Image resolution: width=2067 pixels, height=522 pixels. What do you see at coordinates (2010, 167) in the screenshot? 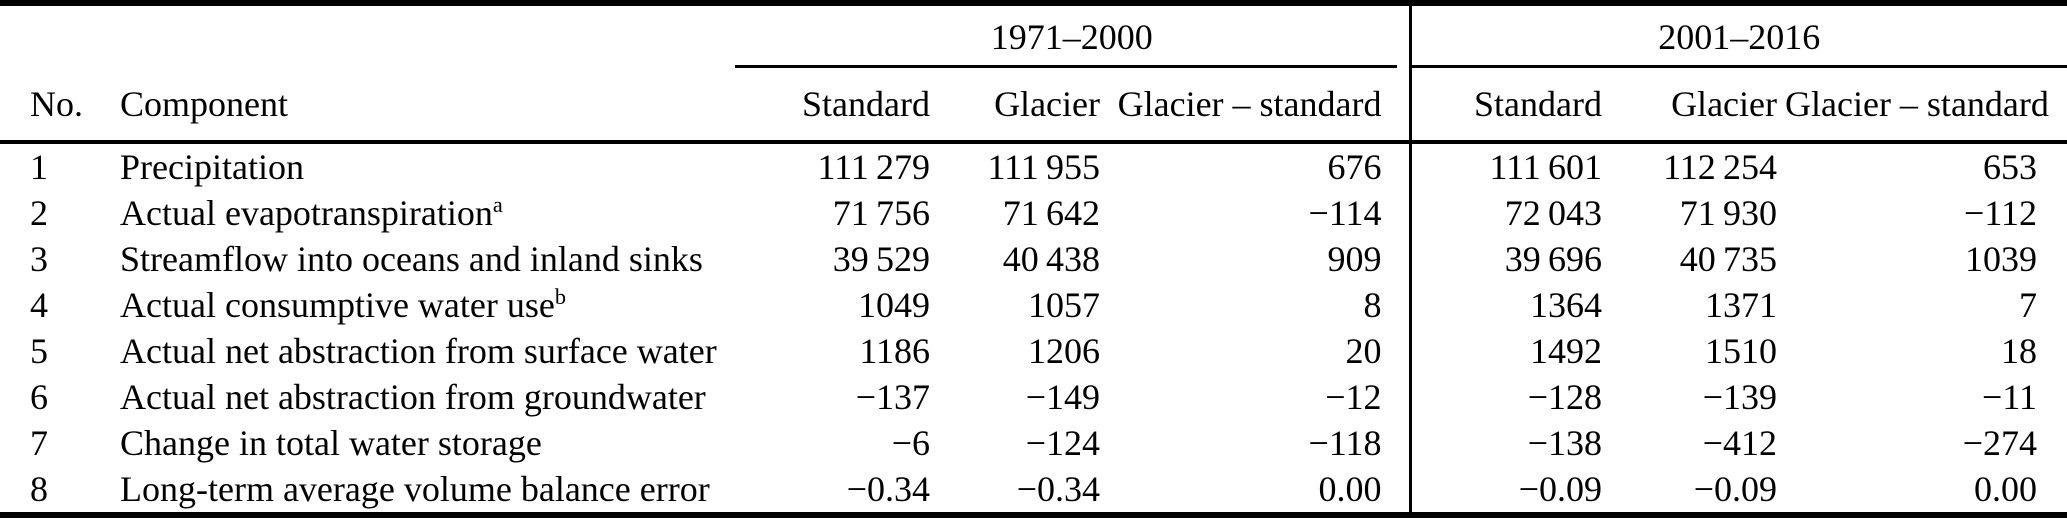
I see `cell-value: 653` at bounding box center [2010, 167].